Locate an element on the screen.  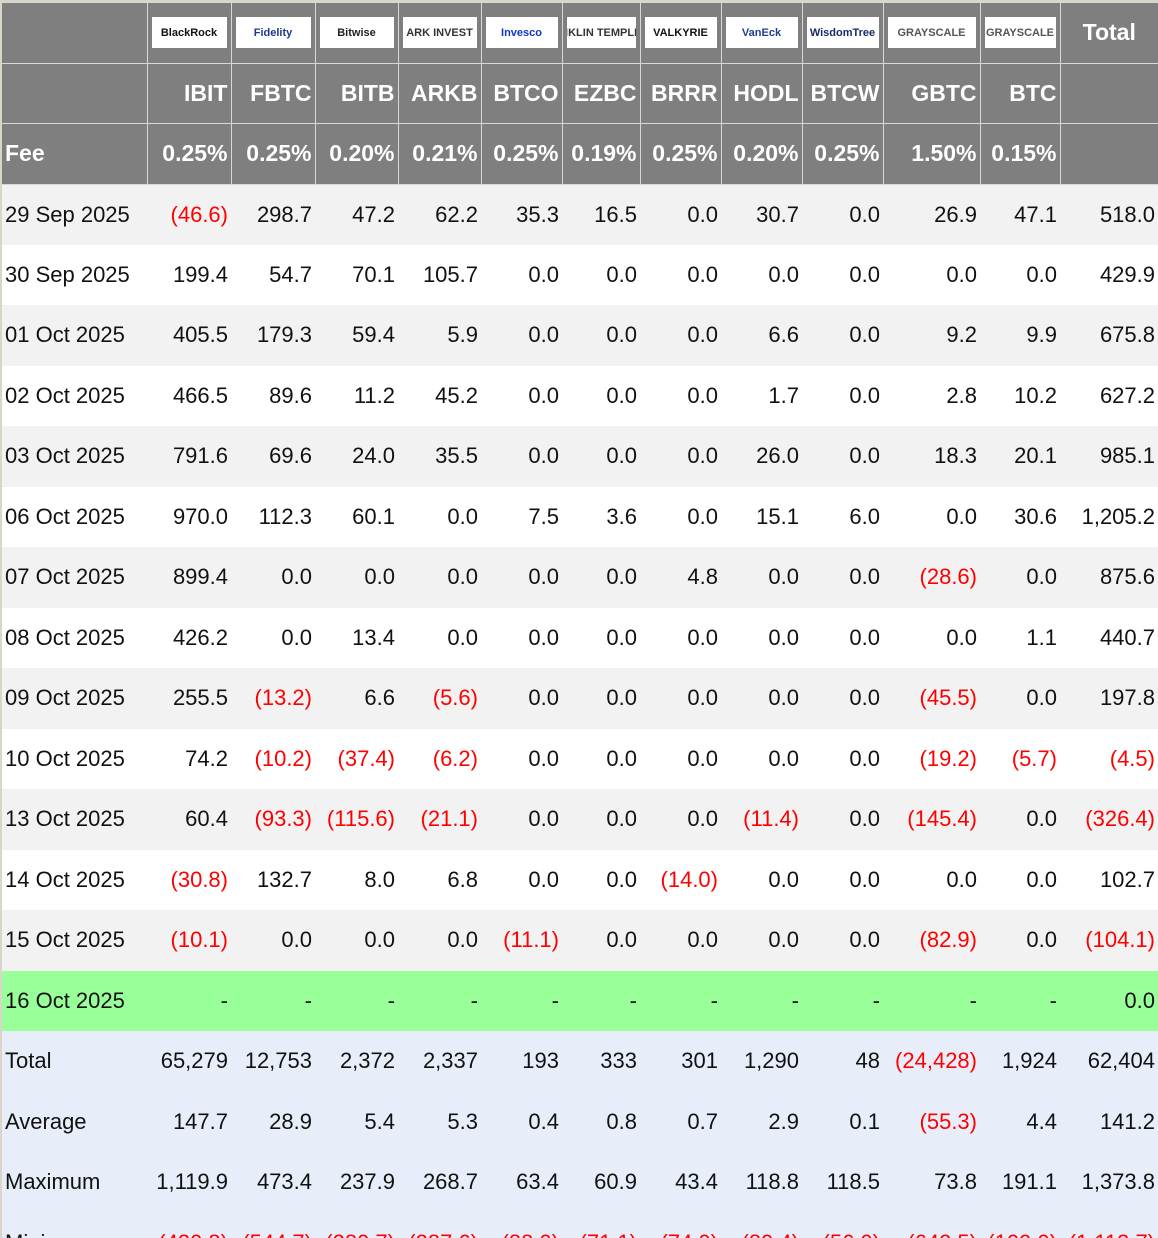
summary-cell: 193 is located at coordinates (521, 1061).